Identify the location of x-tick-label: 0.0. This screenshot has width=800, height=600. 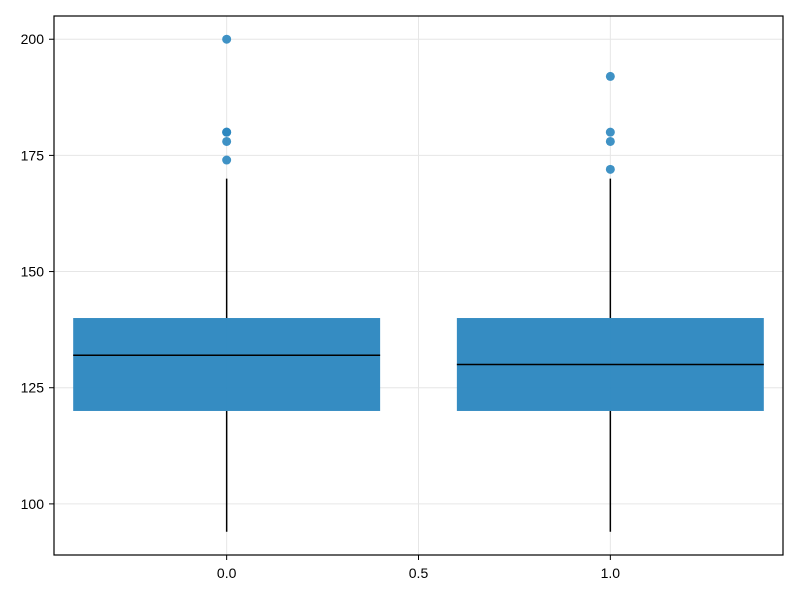
(227, 573).